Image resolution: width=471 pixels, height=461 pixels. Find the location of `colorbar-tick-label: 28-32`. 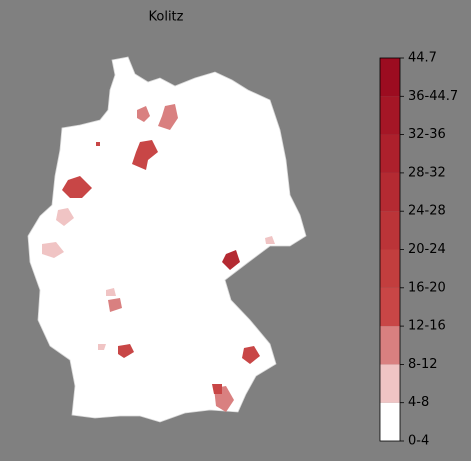

colorbar-tick-label: 28-32 is located at coordinates (427, 172).